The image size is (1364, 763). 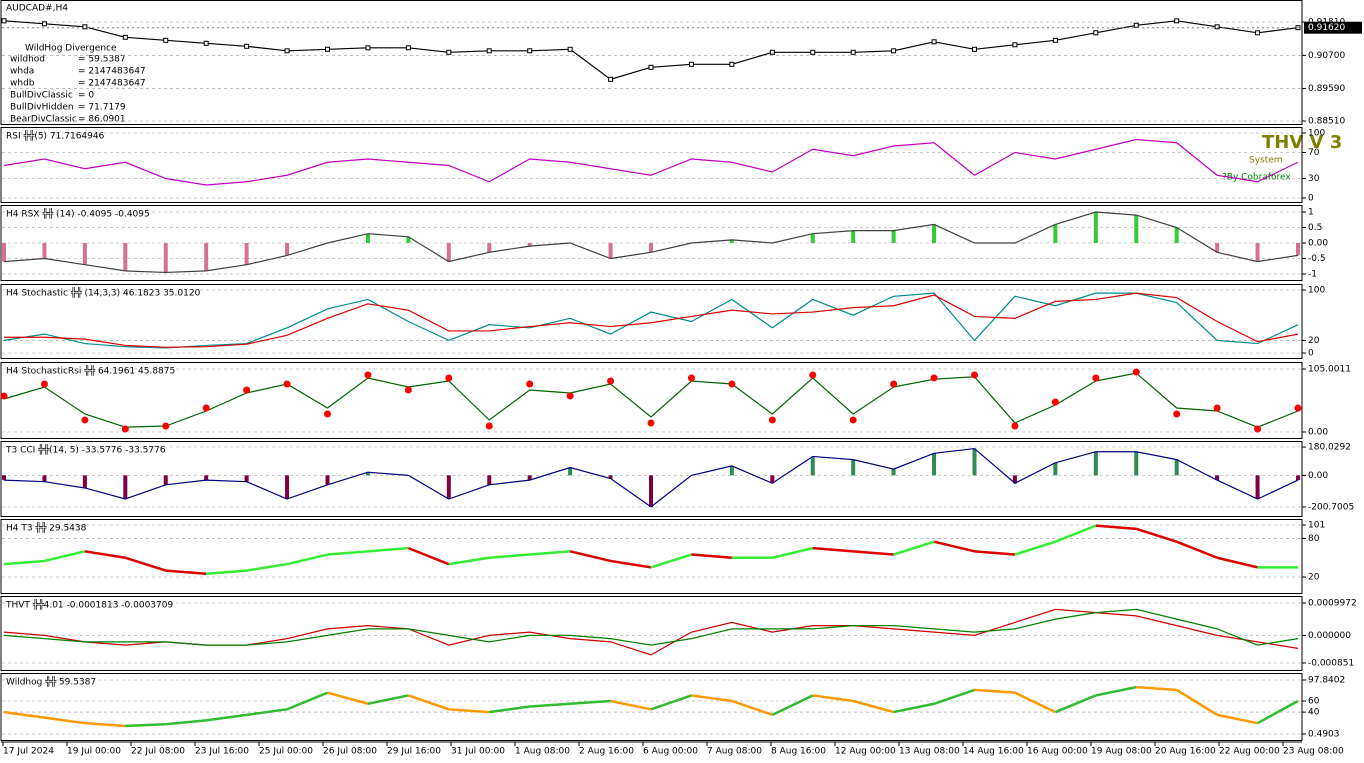 What do you see at coordinates (1331, 508) in the screenshot?
I see `y-tick-label: -200.7005` at bounding box center [1331, 508].